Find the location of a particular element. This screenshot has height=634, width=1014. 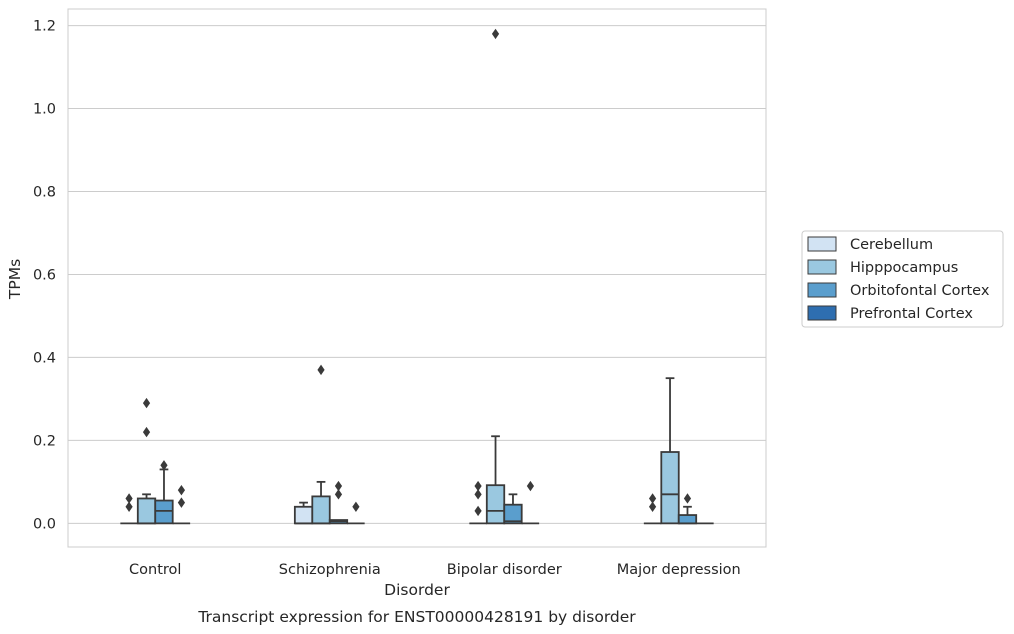

legend-item: Hipppocampus is located at coordinates (882, 267).